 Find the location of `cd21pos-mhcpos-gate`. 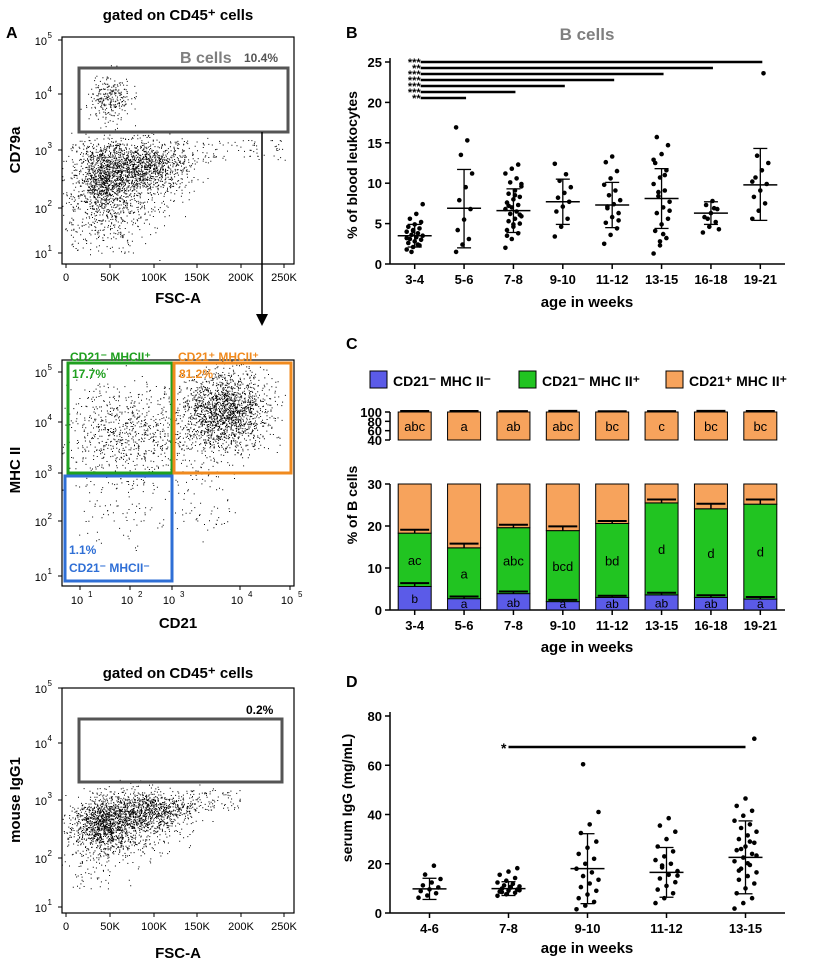

cd21pos-mhcpos-gate is located at coordinates (232, 418).